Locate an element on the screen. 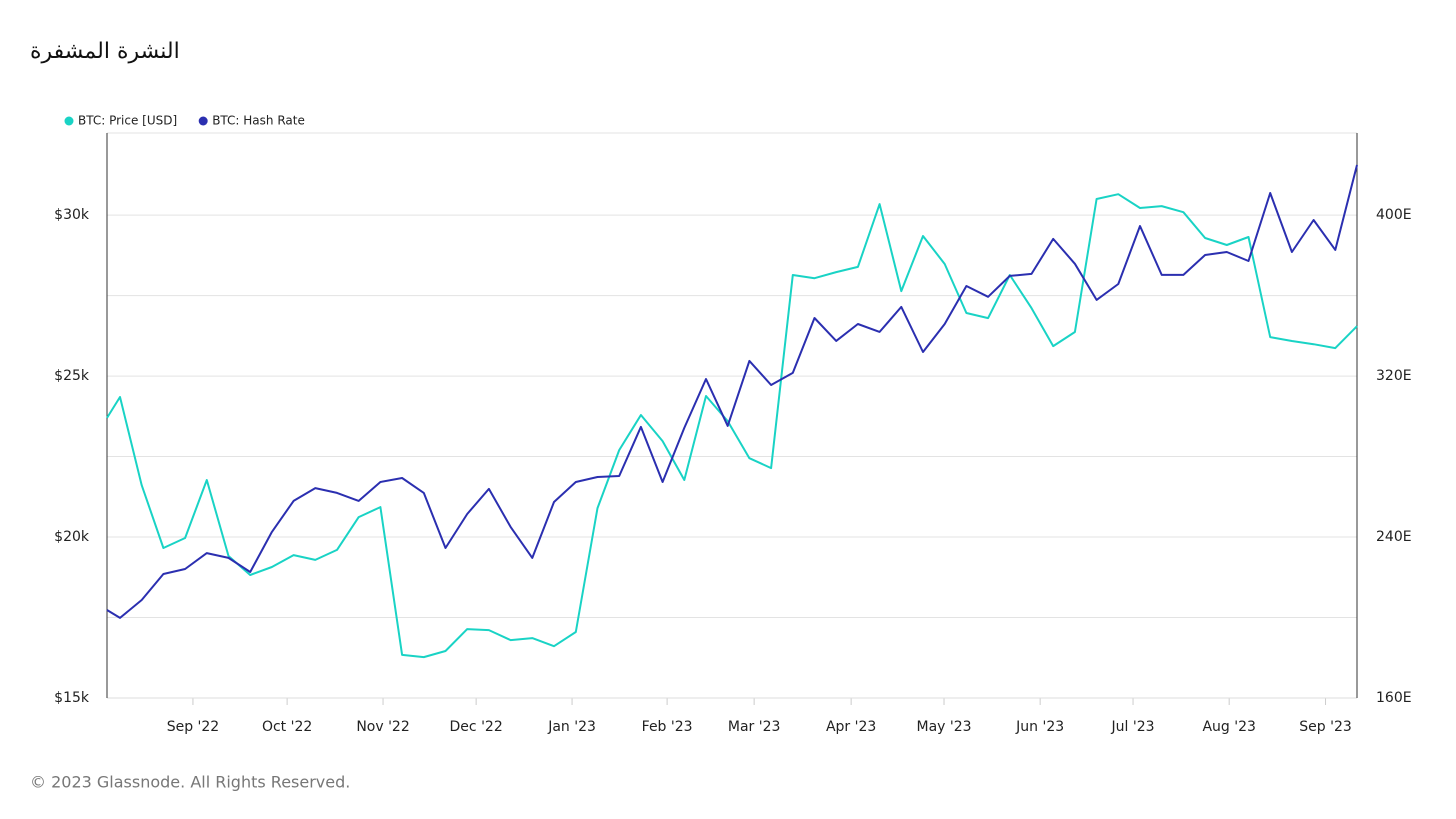 The height and width of the screenshot is (819, 1456). x-tick-label: Jan '23 is located at coordinates (571, 727).